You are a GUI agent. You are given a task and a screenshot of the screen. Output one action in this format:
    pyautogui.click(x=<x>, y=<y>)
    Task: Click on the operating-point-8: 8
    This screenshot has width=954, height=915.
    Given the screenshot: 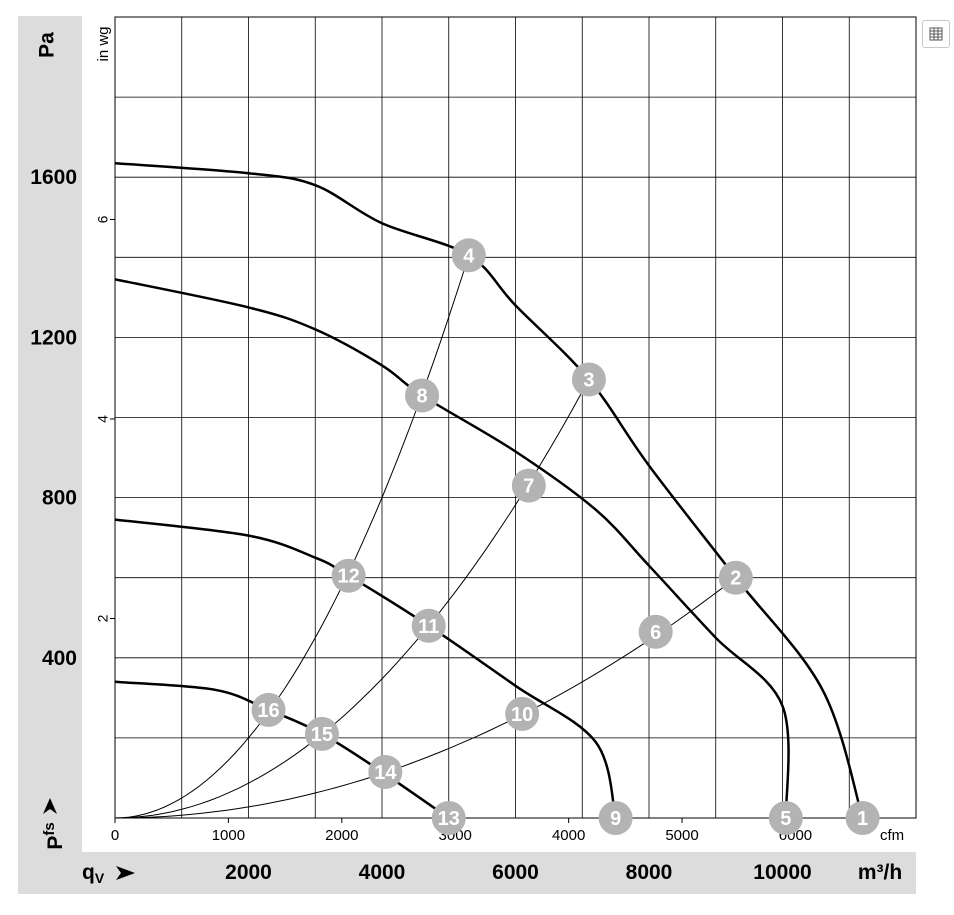 What is the action you would take?
    pyautogui.click(x=422, y=395)
    